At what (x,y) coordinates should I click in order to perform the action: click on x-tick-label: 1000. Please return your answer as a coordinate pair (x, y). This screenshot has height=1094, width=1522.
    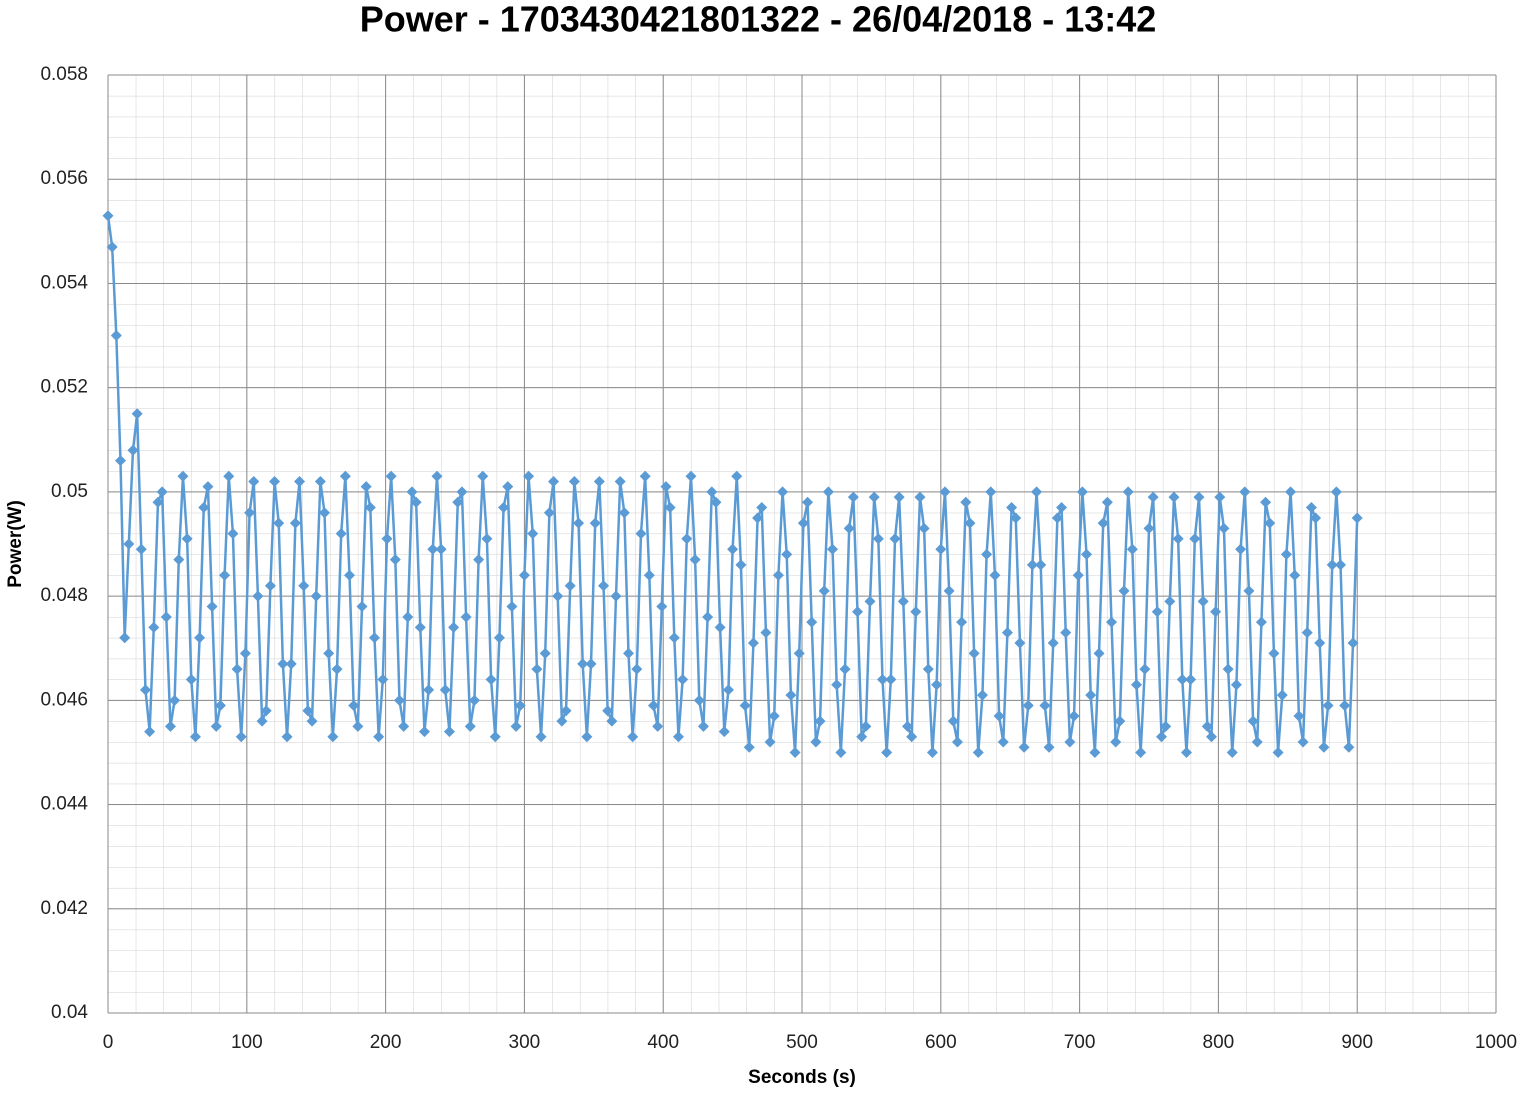
    Looking at the image, I should click on (1496, 1042).